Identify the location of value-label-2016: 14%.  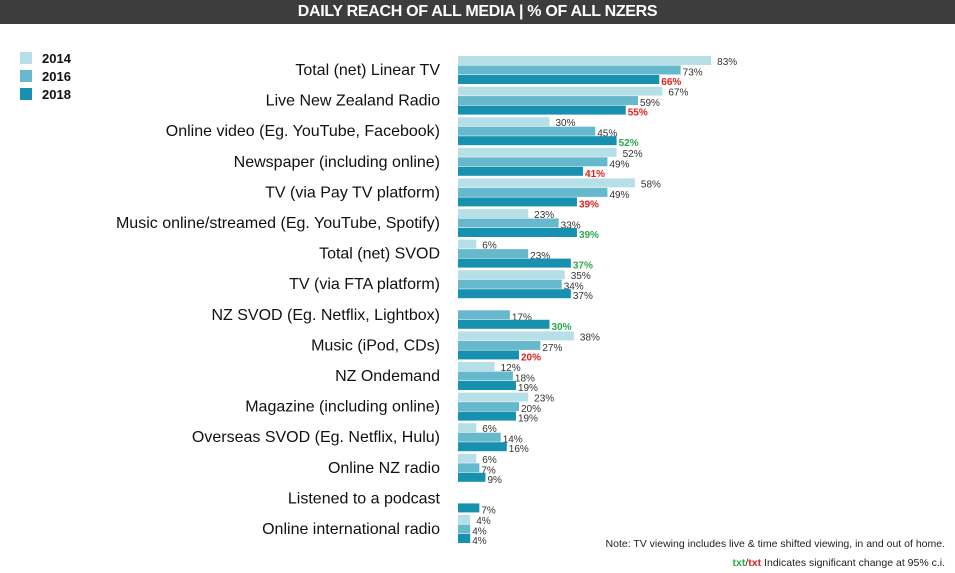
(513, 440).